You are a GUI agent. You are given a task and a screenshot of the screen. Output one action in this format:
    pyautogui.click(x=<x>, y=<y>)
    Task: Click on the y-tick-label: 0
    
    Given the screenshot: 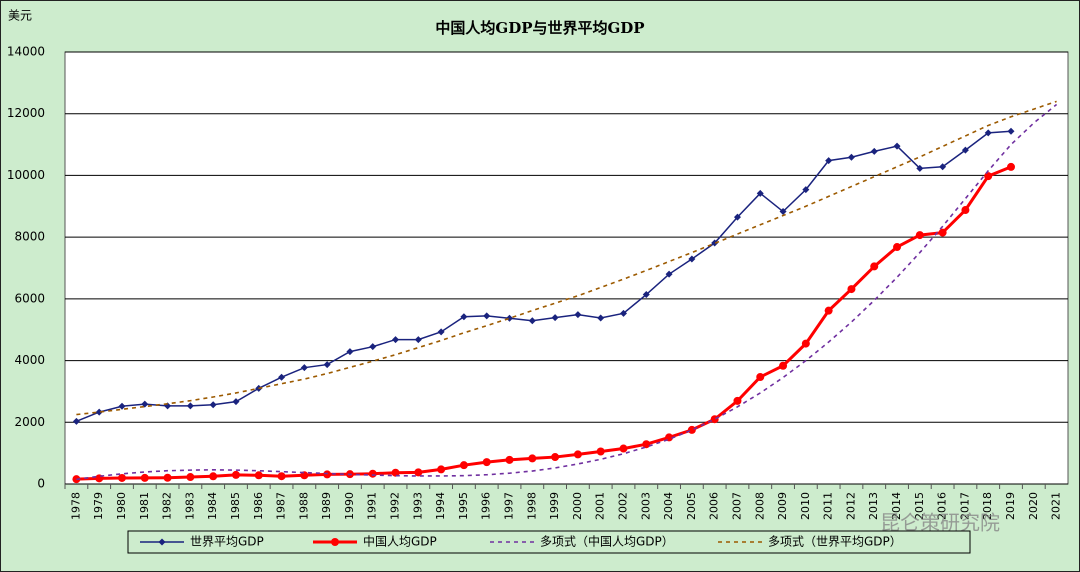 What is the action you would take?
    pyautogui.click(x=41, y=484)
    